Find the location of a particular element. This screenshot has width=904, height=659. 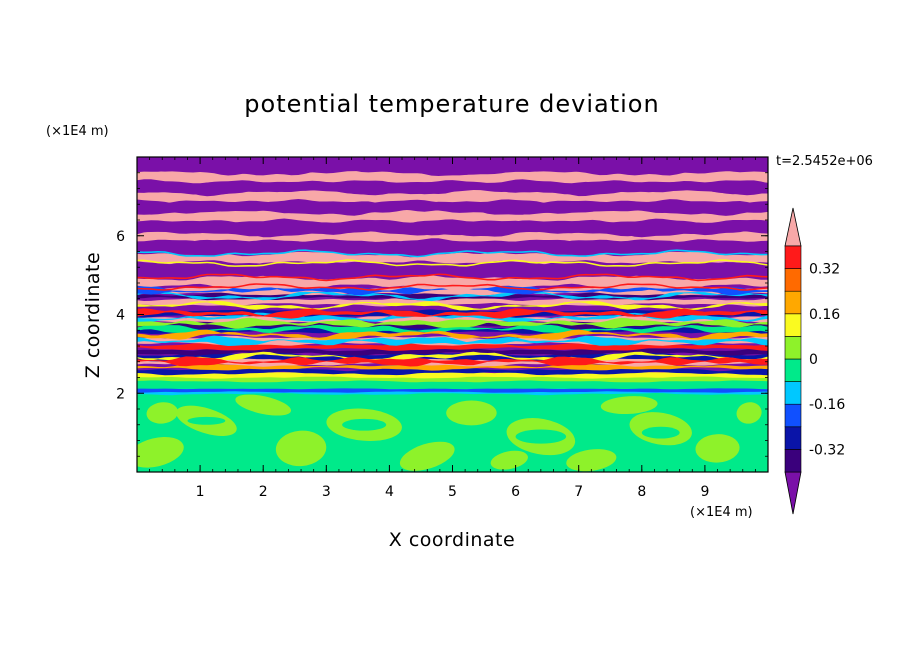

x-tick-label: 2 is located at coordinates (263, 492).